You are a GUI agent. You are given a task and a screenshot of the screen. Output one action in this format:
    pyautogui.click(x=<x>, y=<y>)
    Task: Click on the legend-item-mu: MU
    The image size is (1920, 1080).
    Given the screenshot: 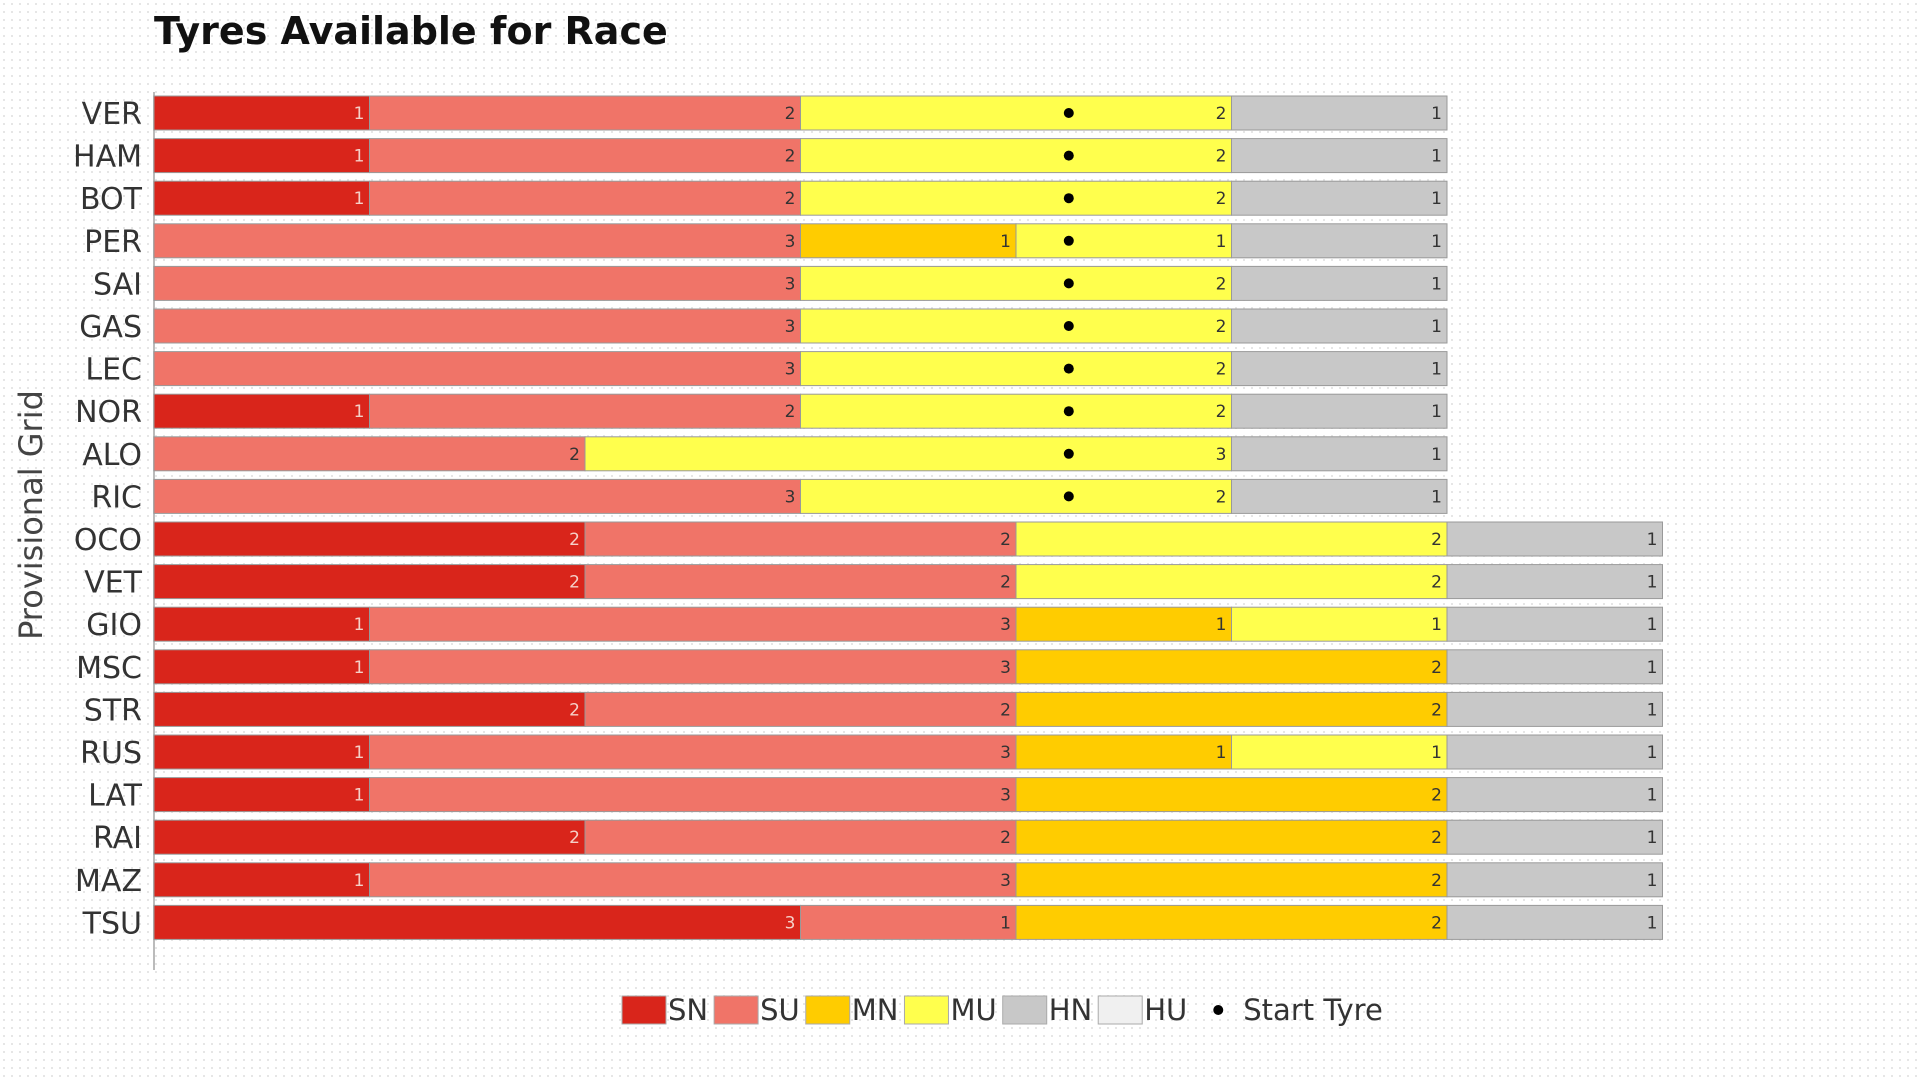 What is the action you would take?
    pyautogui.click(x=950, y=1010)
    